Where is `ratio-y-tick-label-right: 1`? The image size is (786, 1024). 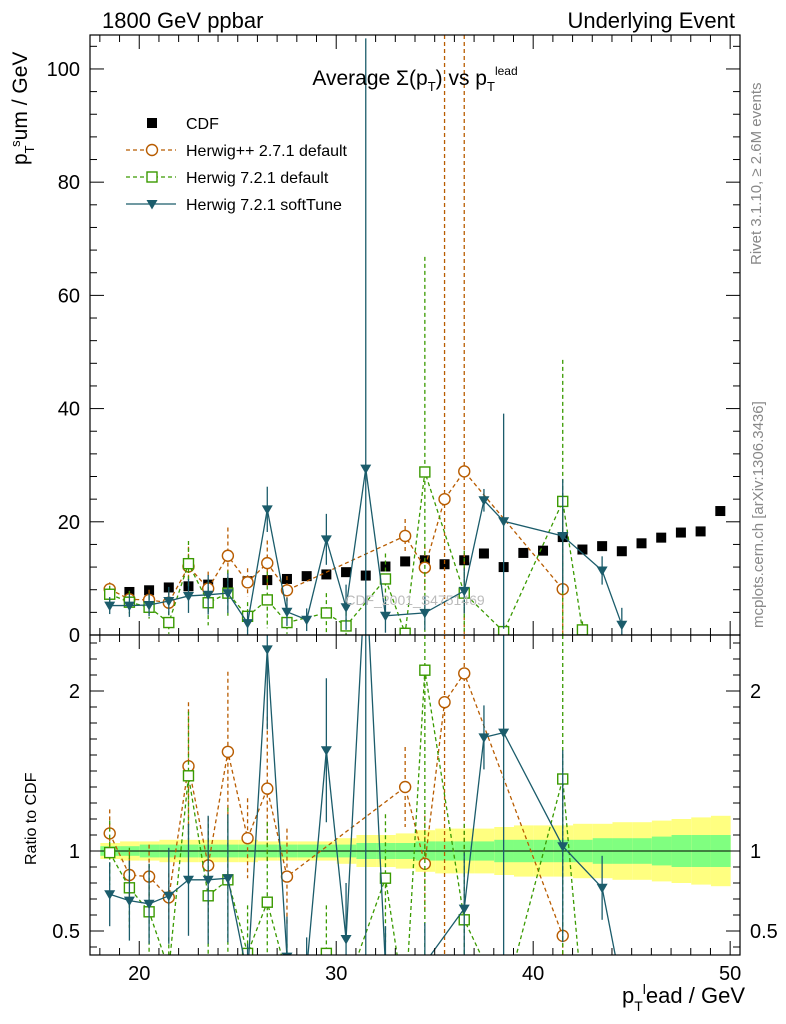 ratio-y-tick-label-right: 1 is located at coordinates (755, 852).